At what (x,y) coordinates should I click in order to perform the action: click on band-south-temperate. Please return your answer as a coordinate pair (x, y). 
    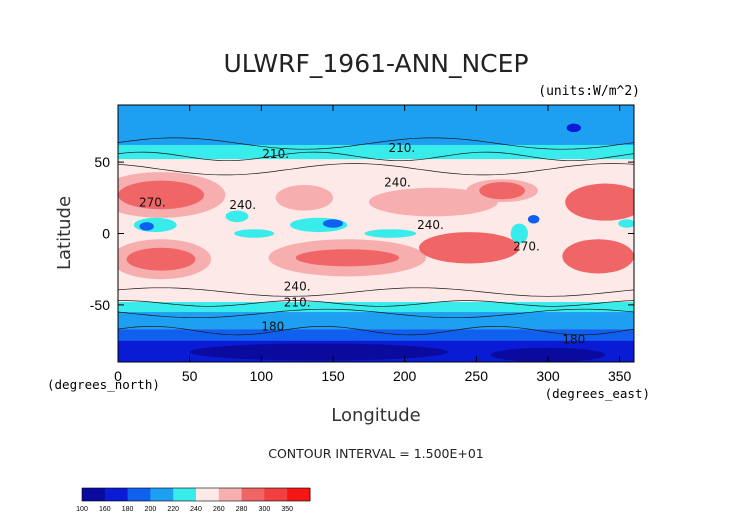
    Looking at the image, I should click on (376, 296).